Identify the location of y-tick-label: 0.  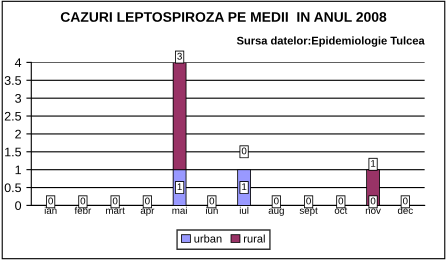
(18, 205).